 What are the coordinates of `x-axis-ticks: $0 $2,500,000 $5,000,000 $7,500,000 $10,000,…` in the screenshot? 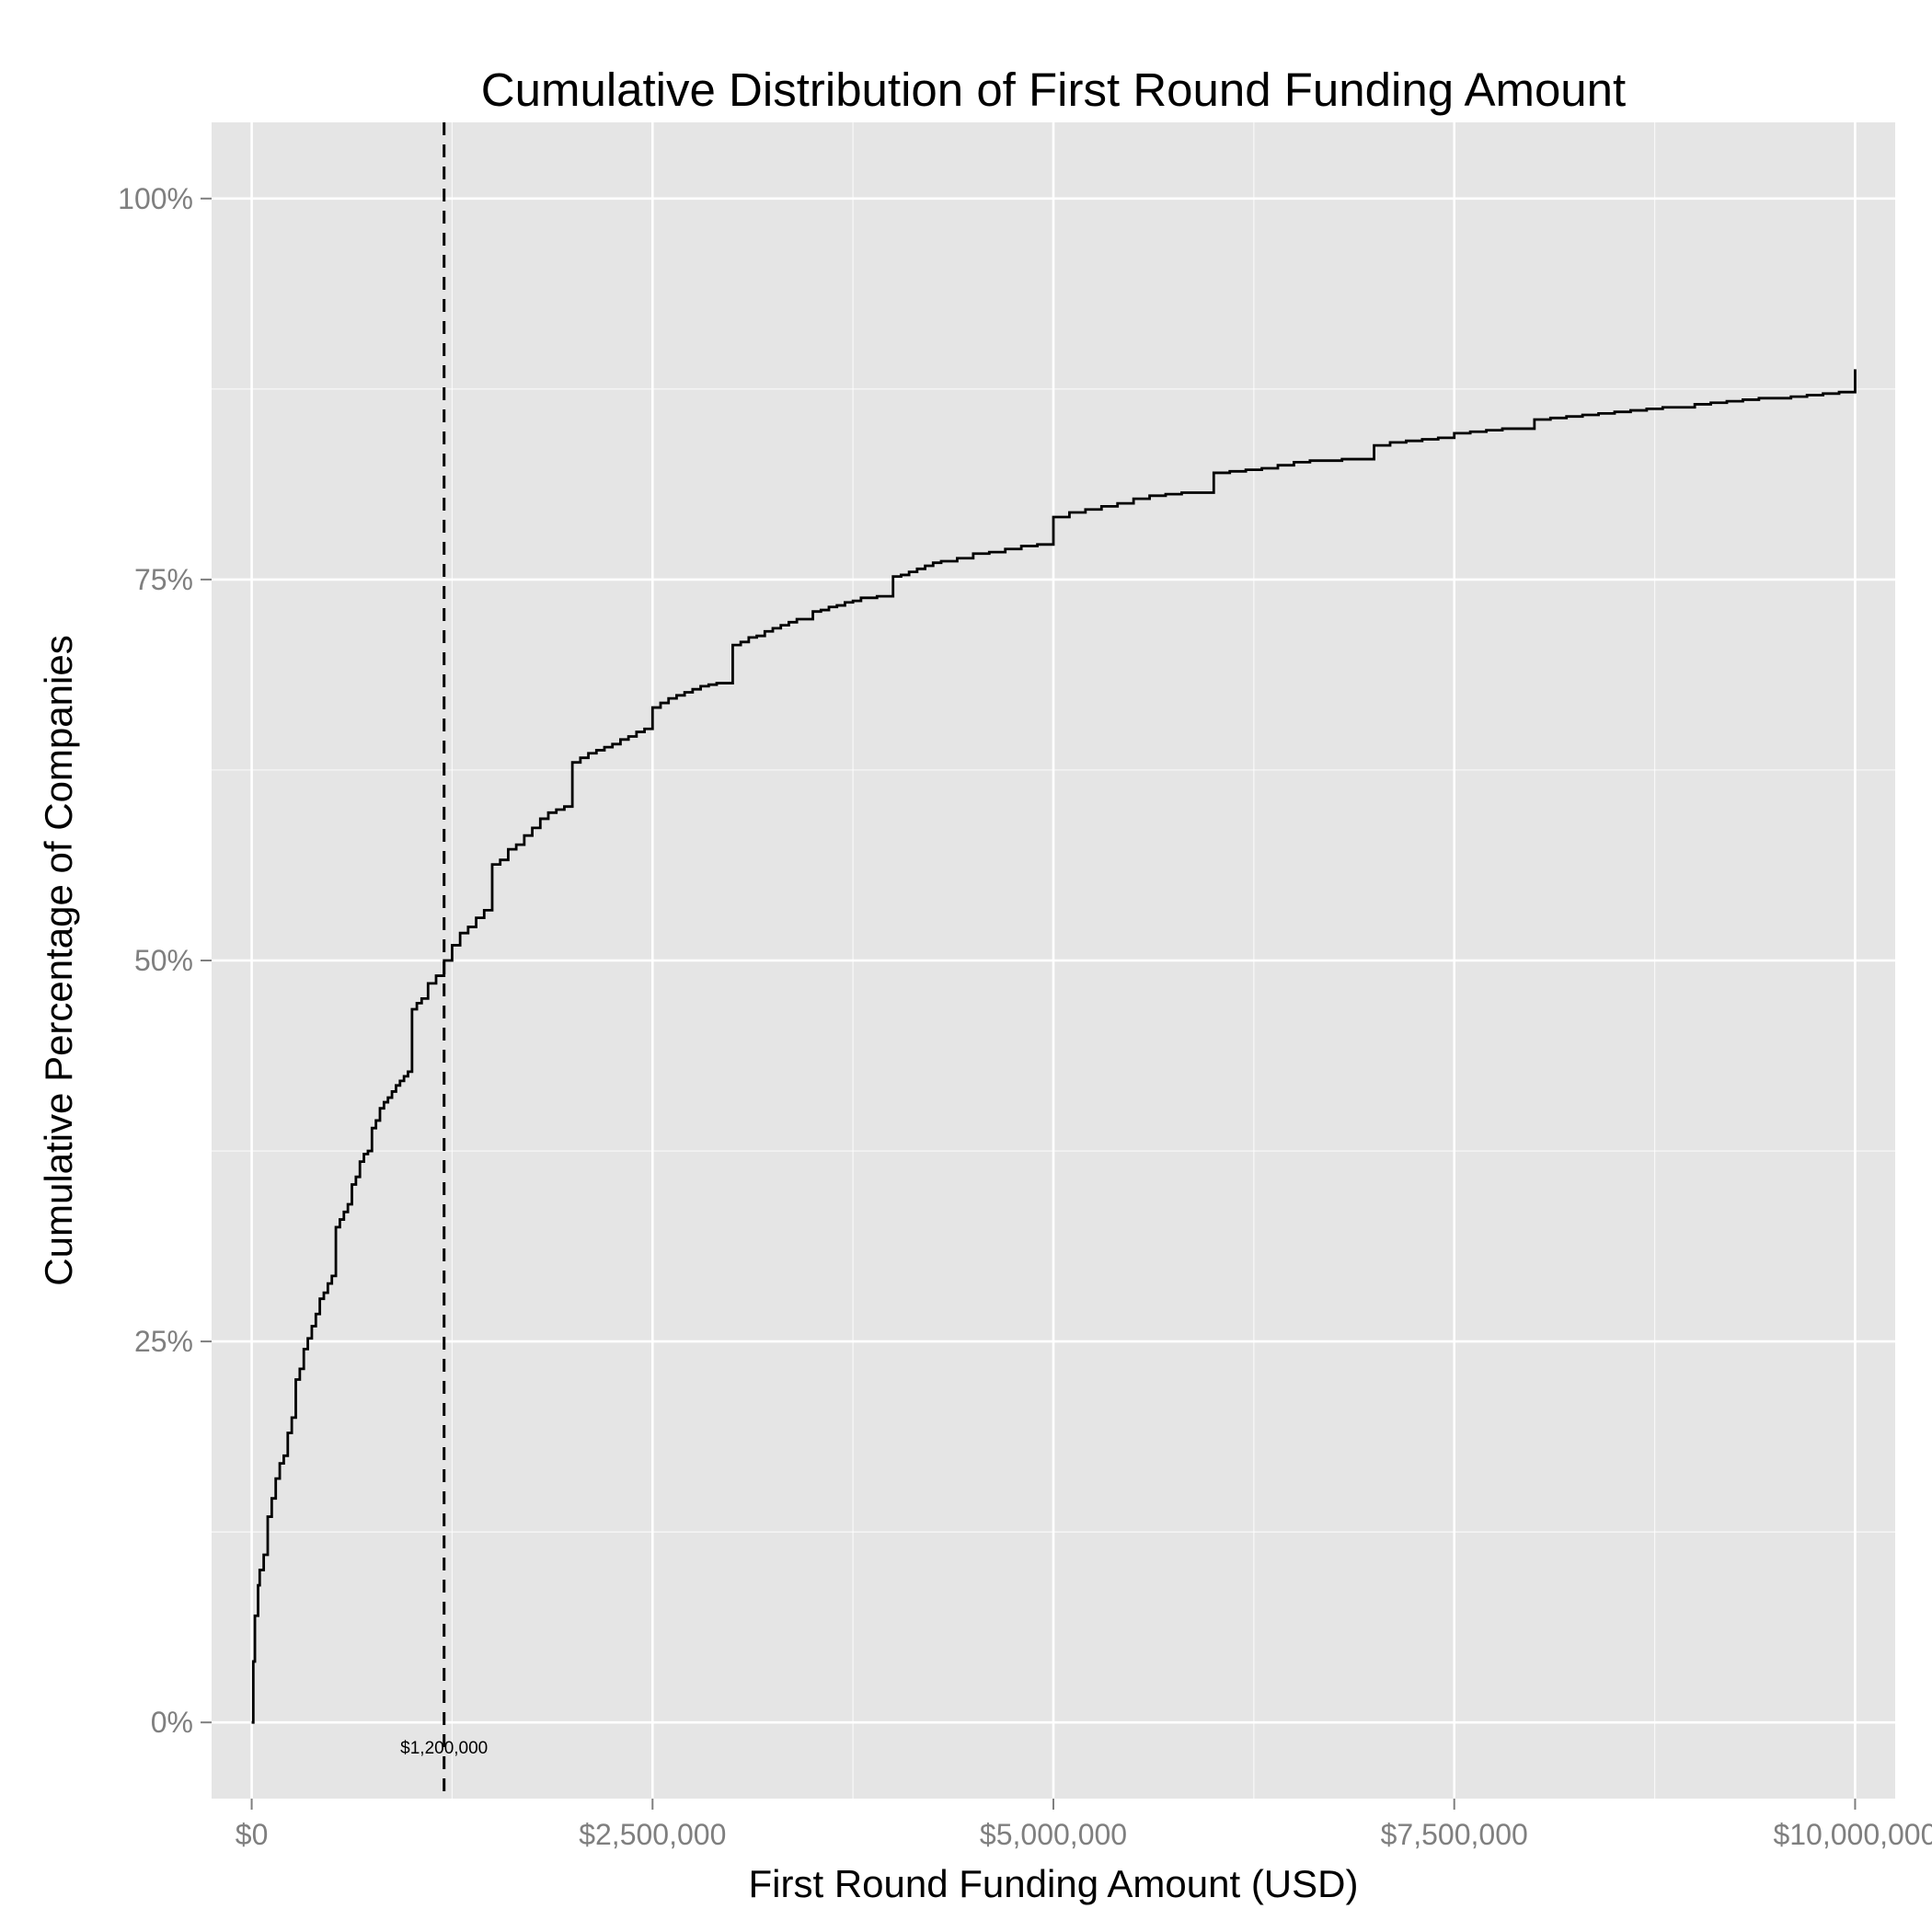 It's located at (1084, 1825).